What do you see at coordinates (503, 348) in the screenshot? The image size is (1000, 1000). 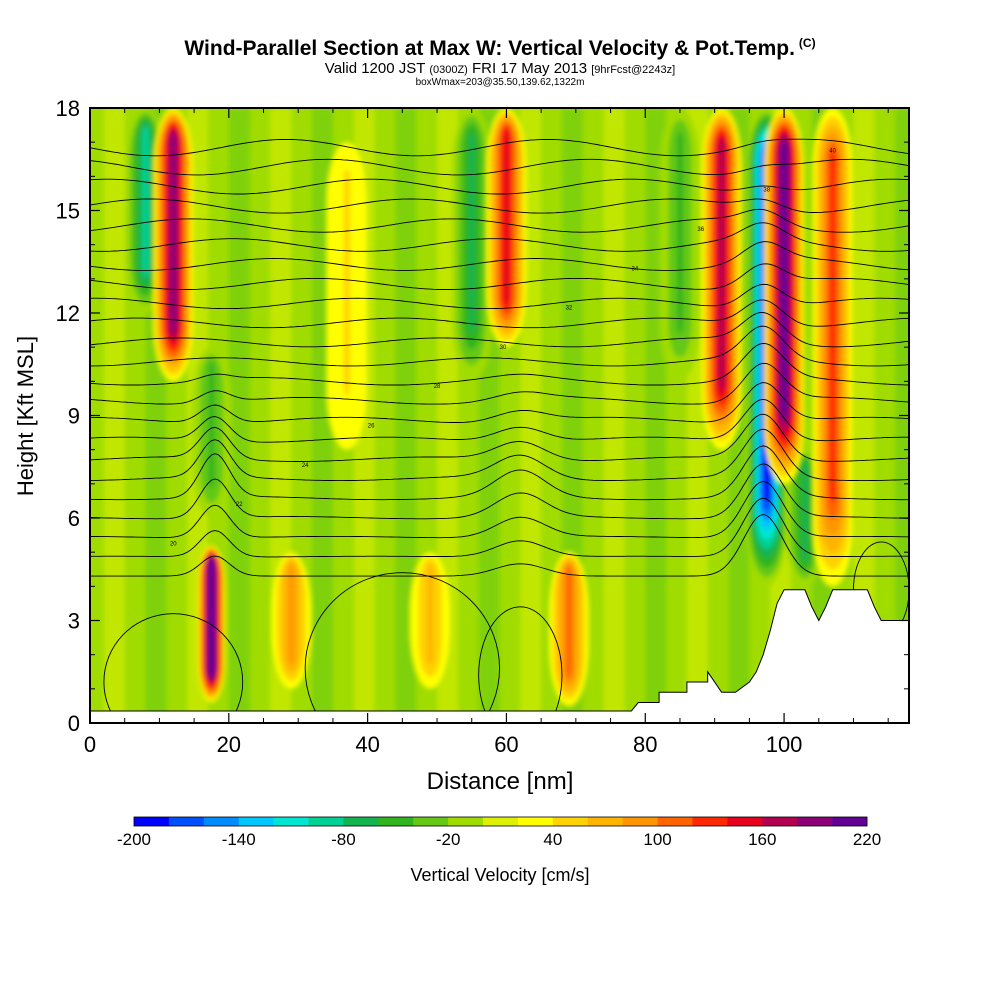 I see `isentrope-label: 30` at bounding box center [503, 348].